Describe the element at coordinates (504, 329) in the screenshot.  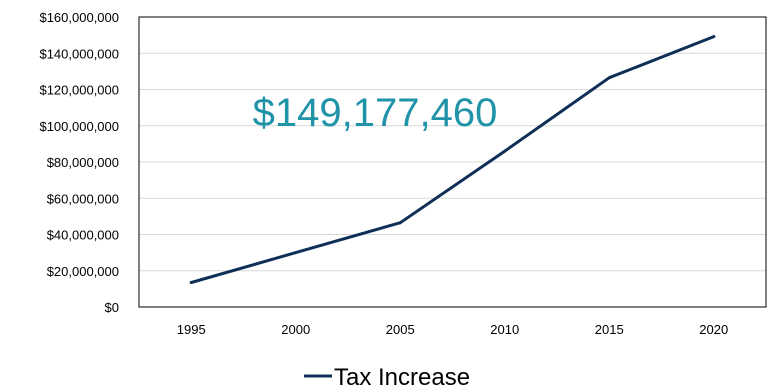
I see `x-tick-label: 2010` at that location.